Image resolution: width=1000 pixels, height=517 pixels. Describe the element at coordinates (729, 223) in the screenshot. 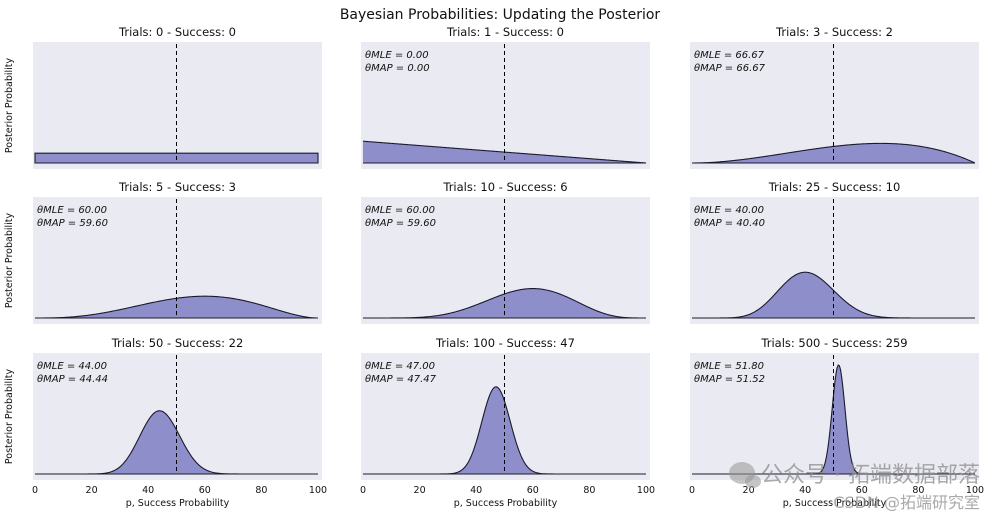

I see `map-annotation: θMAP = 40.40` at that location.